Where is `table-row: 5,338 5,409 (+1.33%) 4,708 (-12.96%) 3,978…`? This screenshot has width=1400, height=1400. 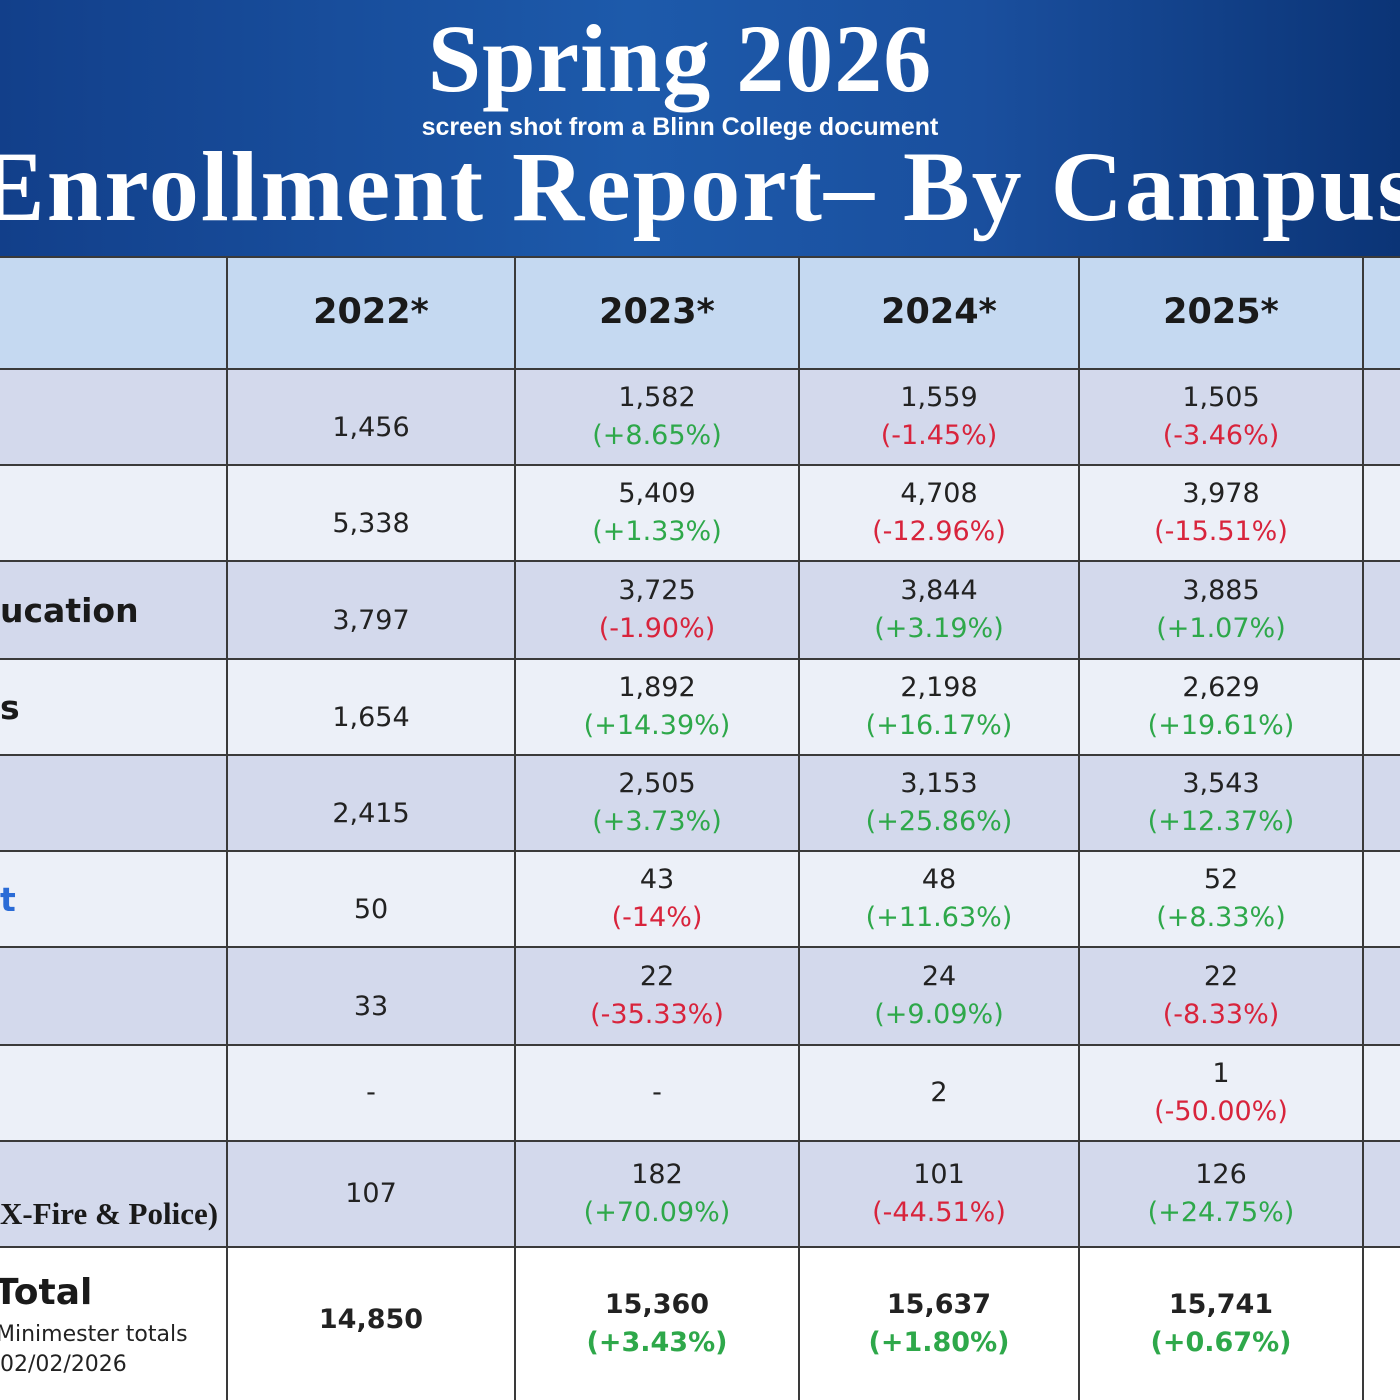 table-row: 5,338 5,409 (+1.33%) 4,708 (-12.96%) 3,978… is located at coordinates (700, 514).